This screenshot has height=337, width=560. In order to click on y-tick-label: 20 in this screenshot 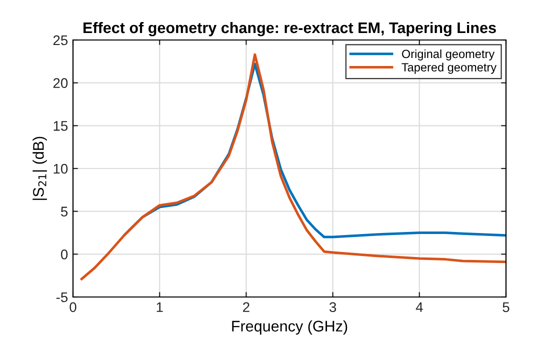, I will do `click(60, 83)`.